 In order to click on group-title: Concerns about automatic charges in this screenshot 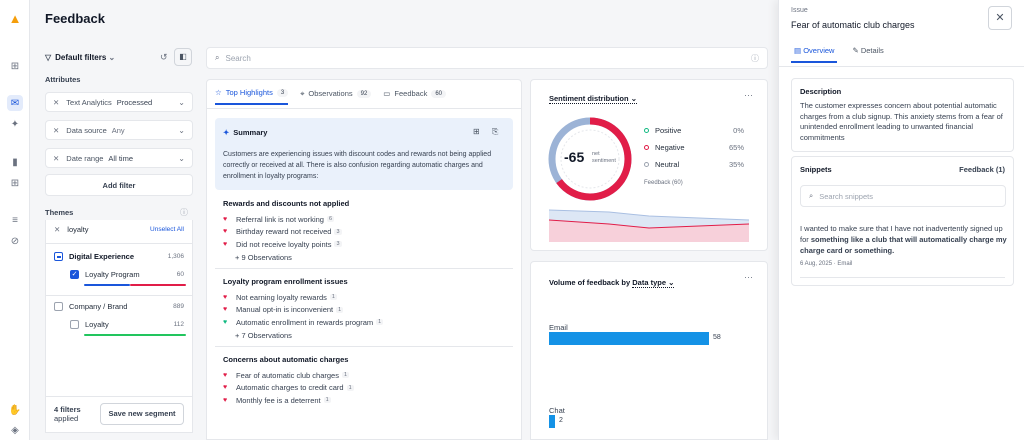, I will do `click(286, 359)`.